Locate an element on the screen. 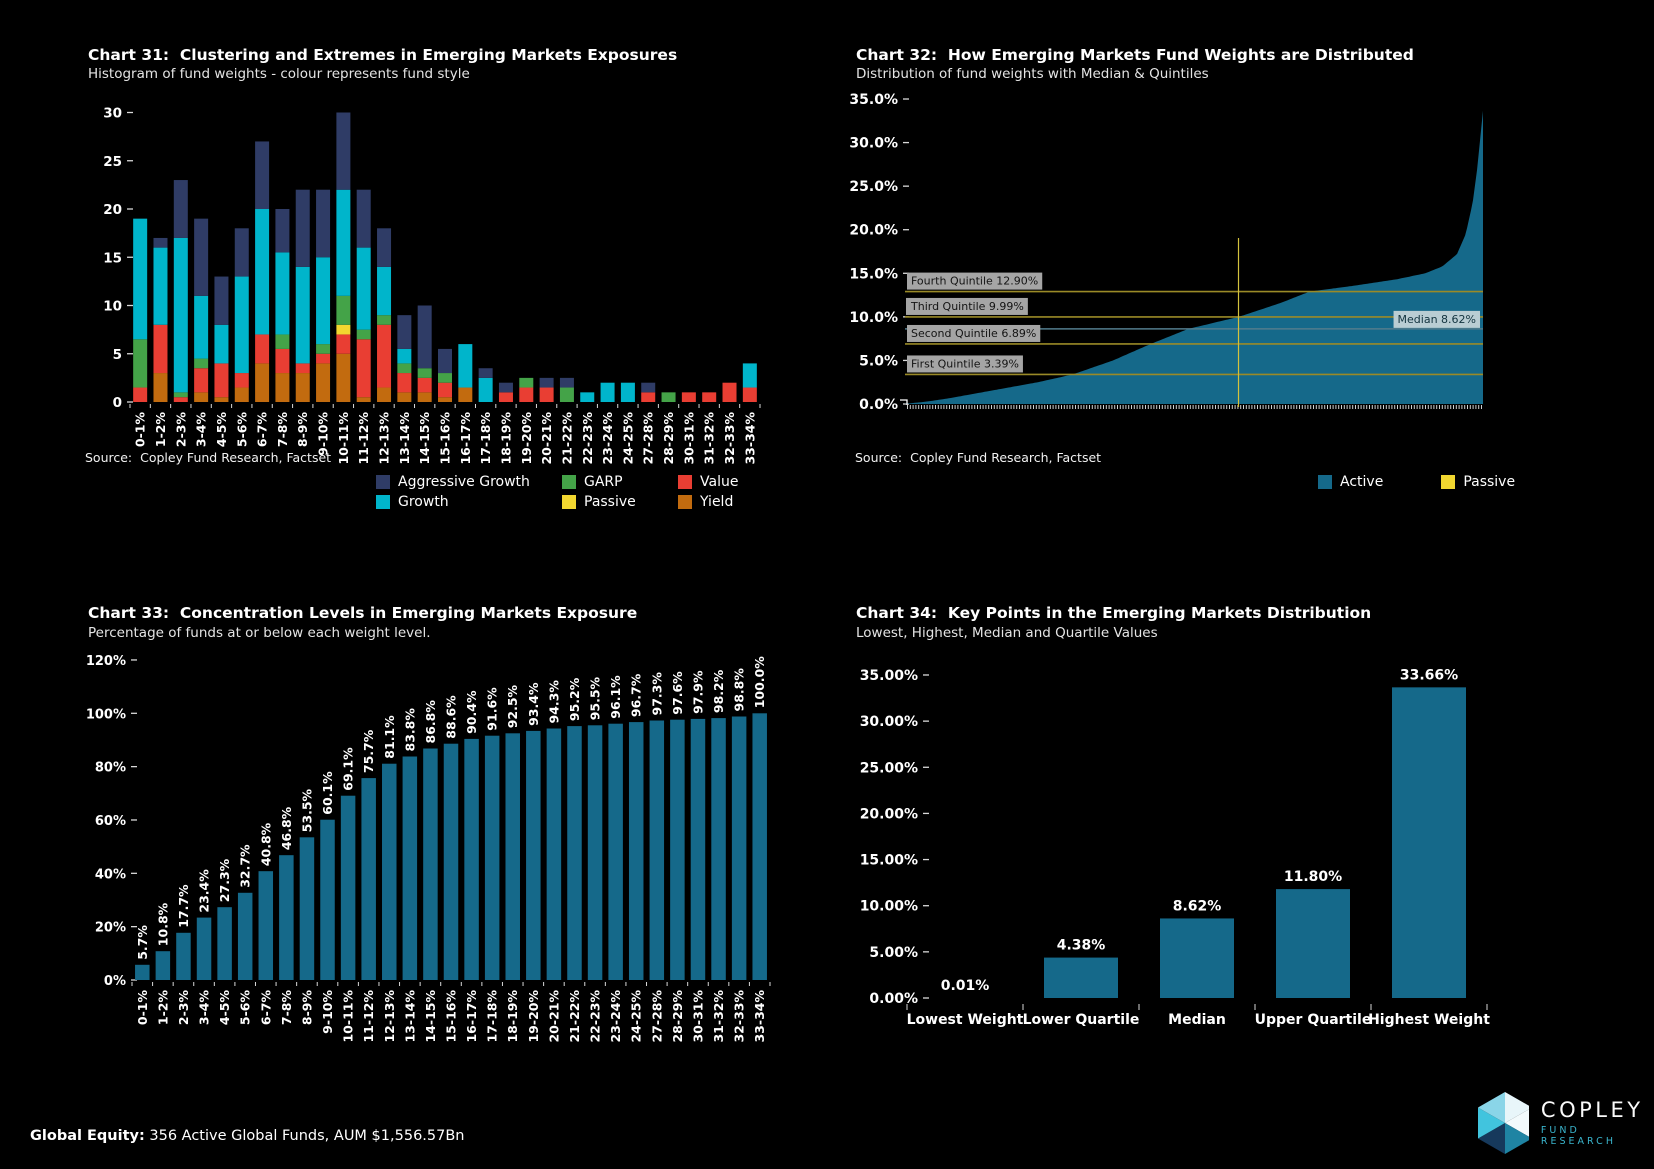  legend-label: Passive is located at coordinates (610, 502).